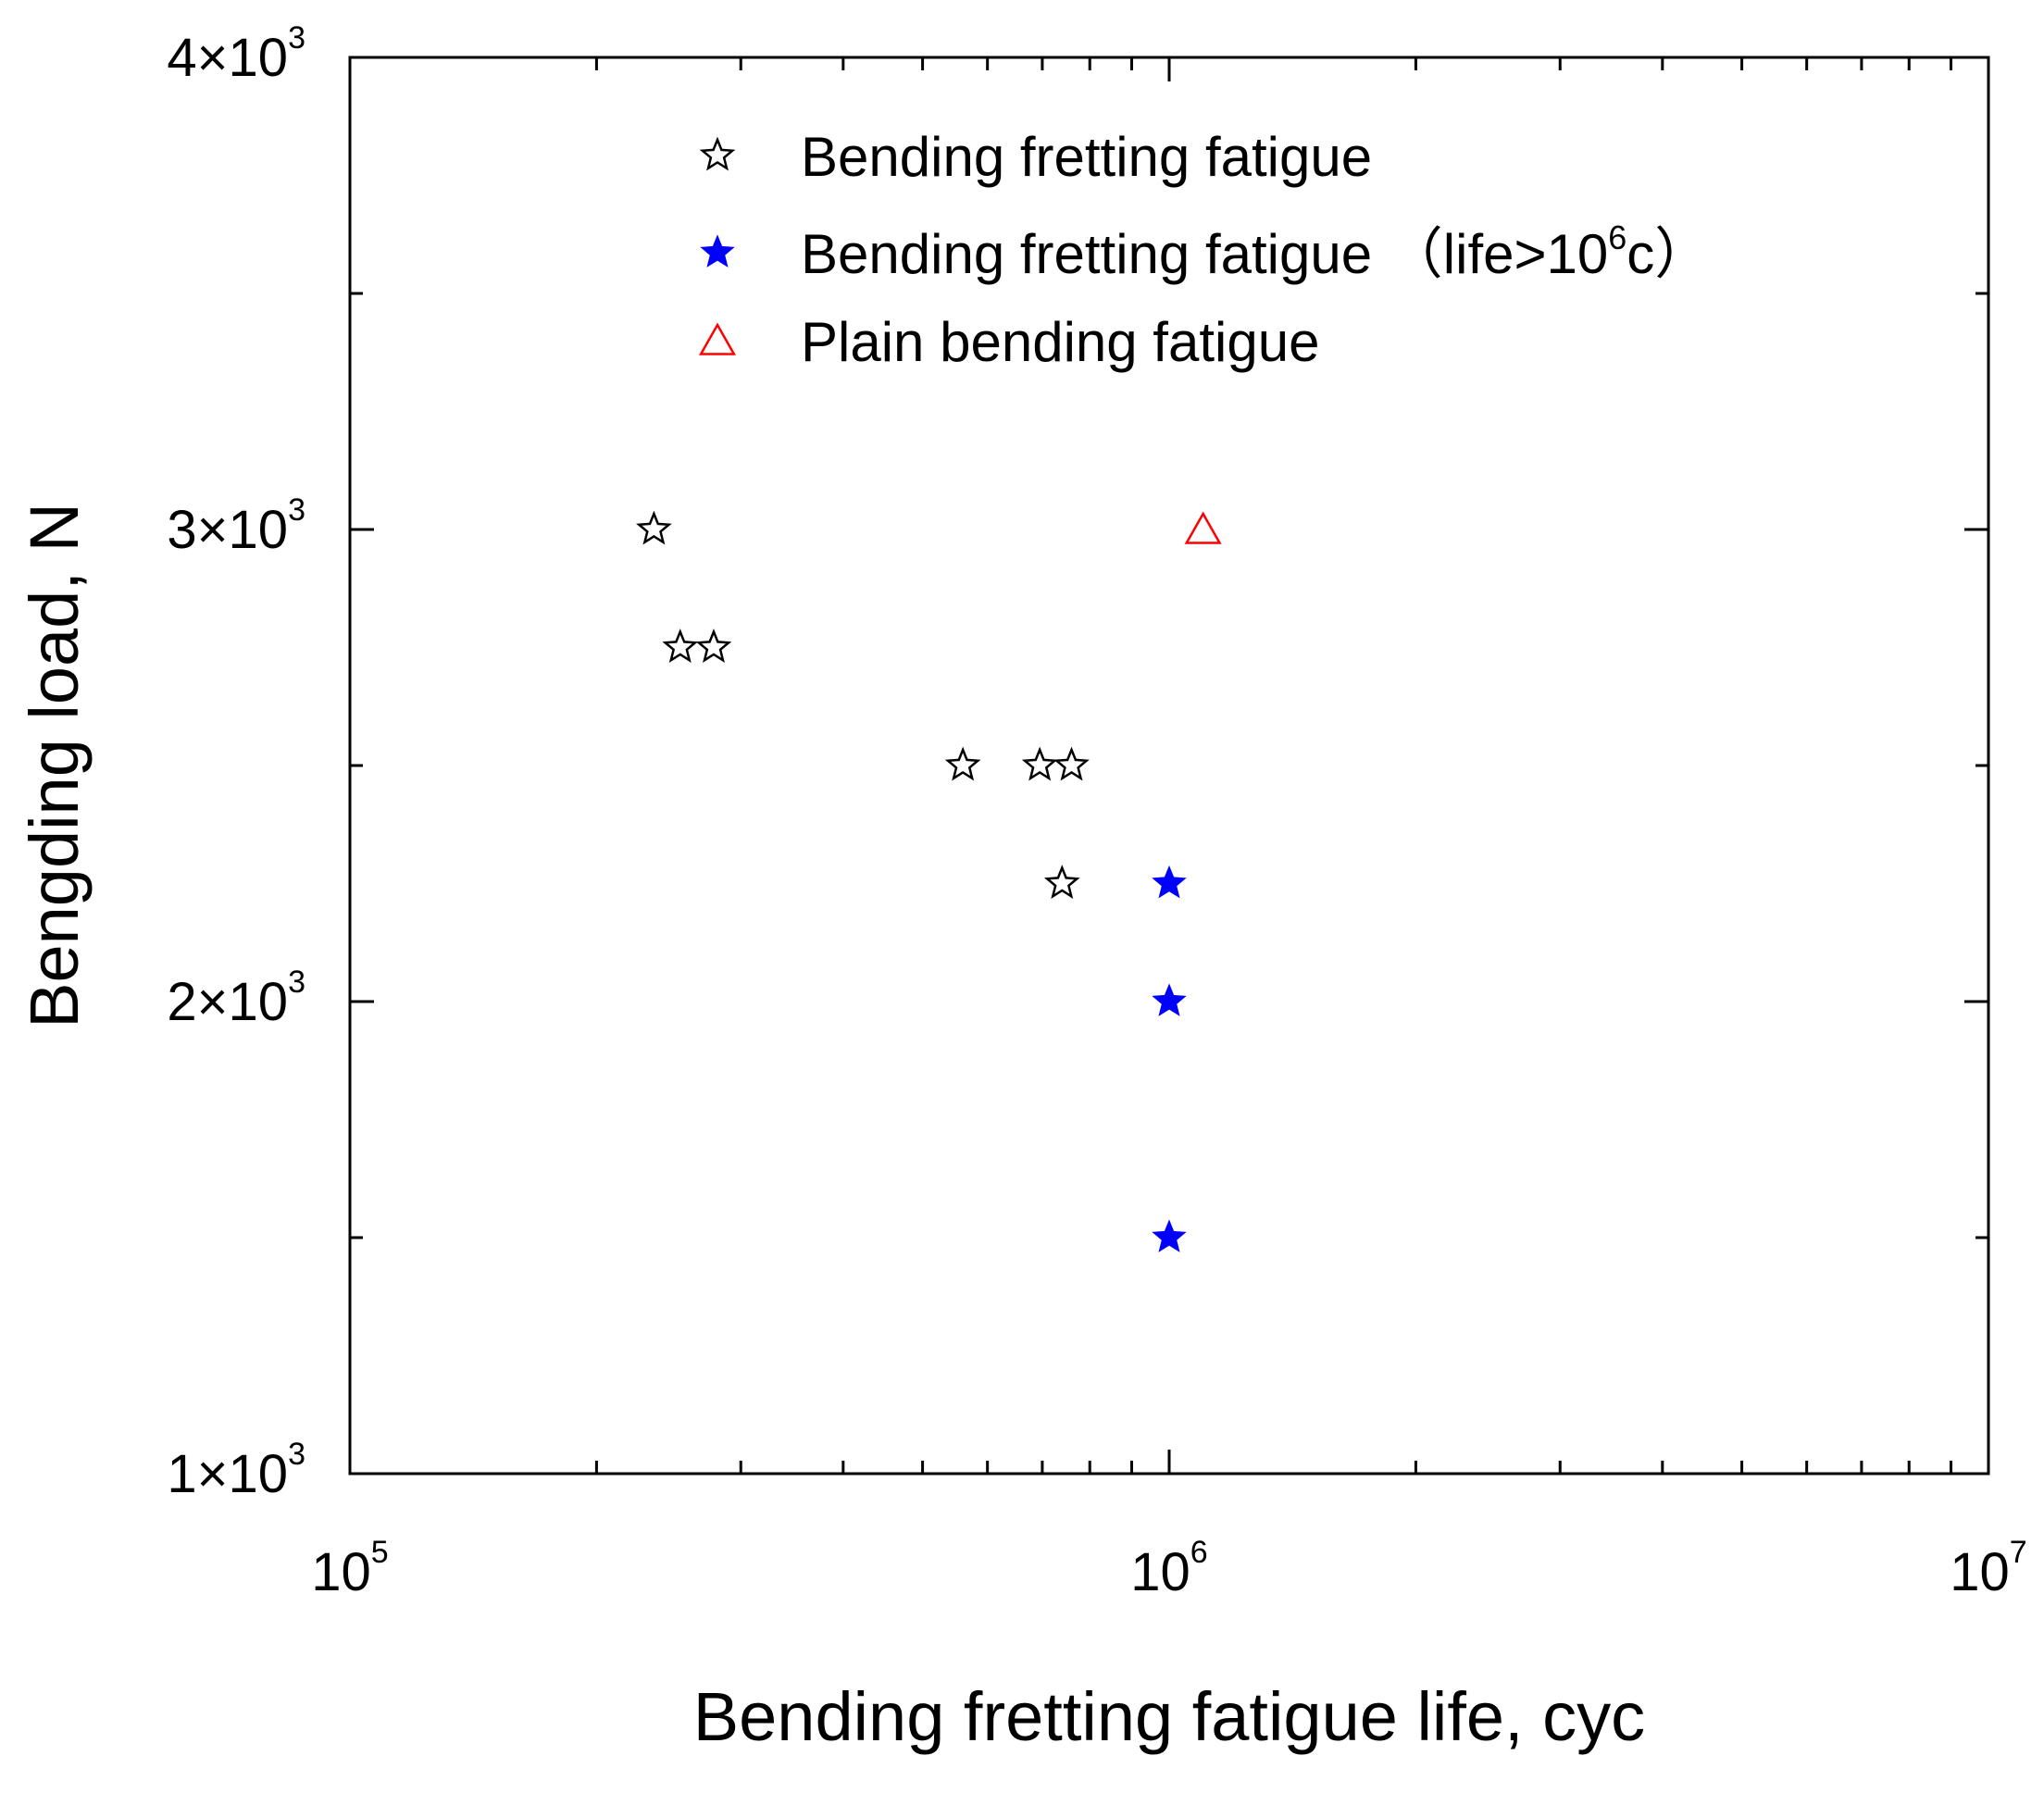  What do you see at coordinates (236, 54) in the screenshot?
I see `y-tick-label: 4×10³` at bounding box center [236, 54].